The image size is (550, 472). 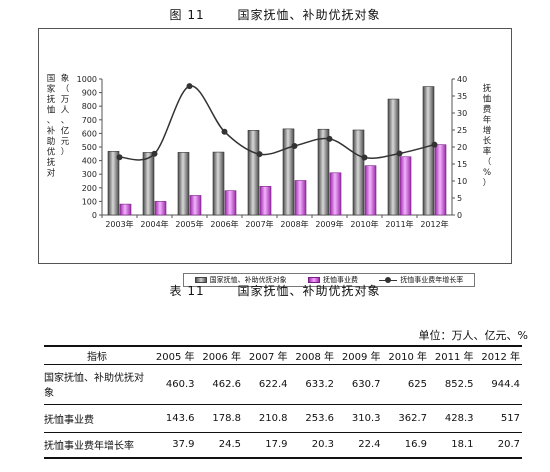 What do you see at coordinates (313, 280) in the screenshot?
I see `legend-swatch-purple-bar` at bounding box center [313, 280].